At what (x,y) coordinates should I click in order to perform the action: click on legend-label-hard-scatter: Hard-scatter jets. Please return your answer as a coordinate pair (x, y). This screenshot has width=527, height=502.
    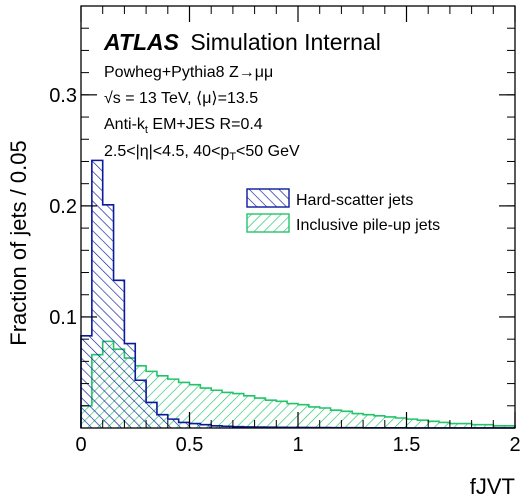
    Looking at the image, I should click on (354, 200).